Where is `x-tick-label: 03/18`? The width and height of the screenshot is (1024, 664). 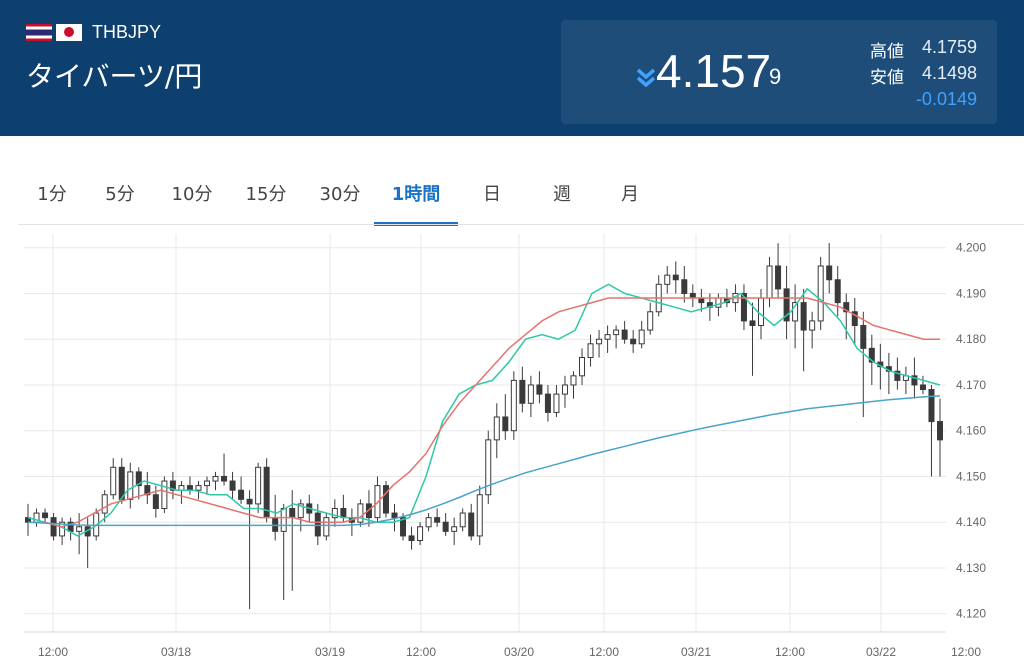 x-tick-label: 03/18 is located at coordinates (176, 652).